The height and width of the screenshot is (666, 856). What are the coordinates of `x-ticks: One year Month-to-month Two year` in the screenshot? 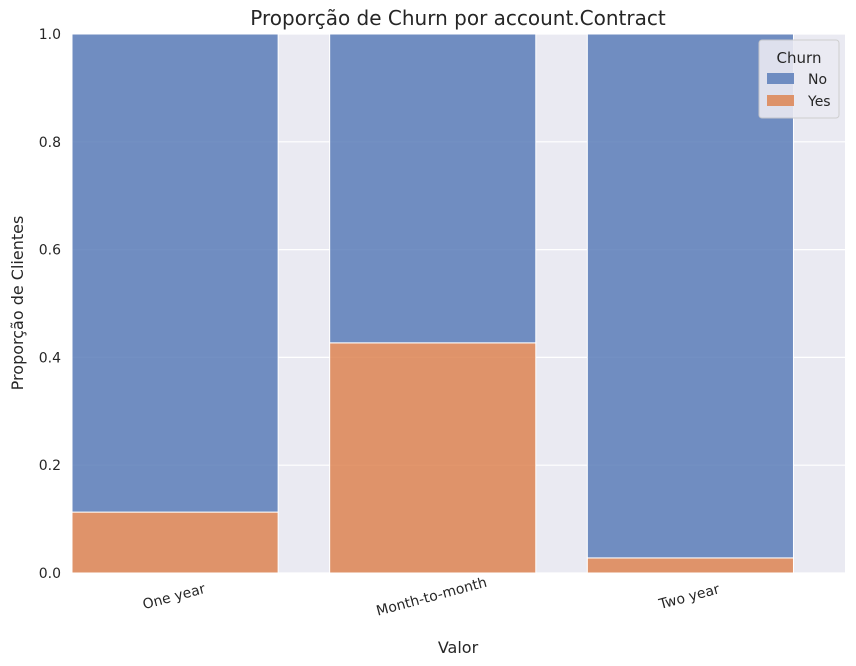 It's located at (431, 597).